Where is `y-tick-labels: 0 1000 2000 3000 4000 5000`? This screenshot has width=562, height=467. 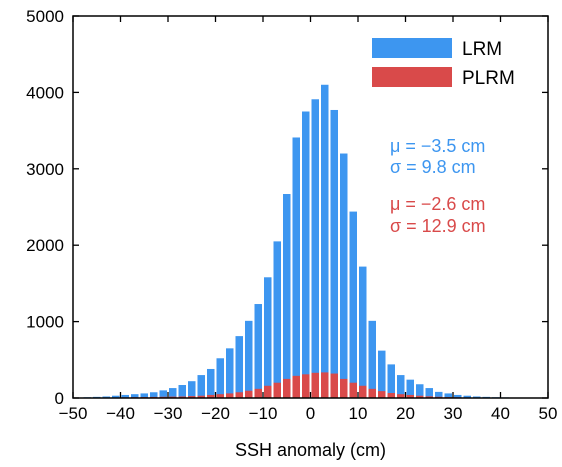 y-tick-labels: 0 1000 2000 3000 4000 5000 is located at coordinates (45, 207).